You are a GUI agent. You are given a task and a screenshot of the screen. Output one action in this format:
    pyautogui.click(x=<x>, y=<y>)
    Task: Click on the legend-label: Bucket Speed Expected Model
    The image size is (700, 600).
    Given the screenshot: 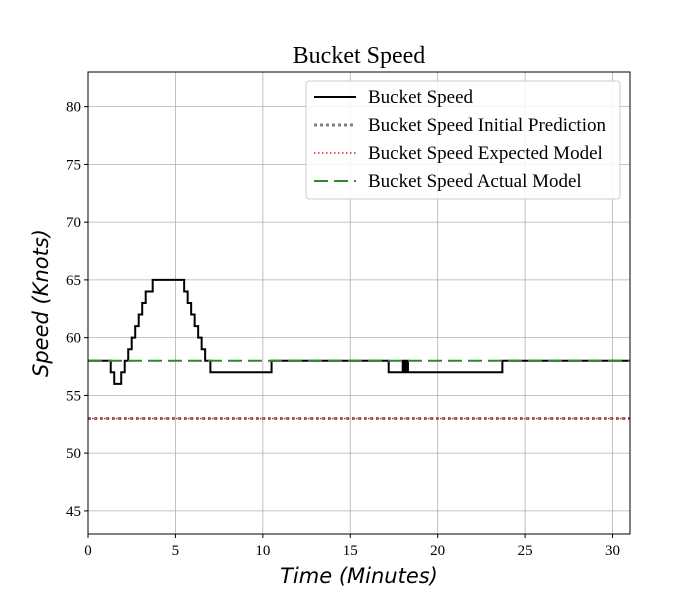 What is the action you would take?
    pyautogui.click(x=485, y=153)
    